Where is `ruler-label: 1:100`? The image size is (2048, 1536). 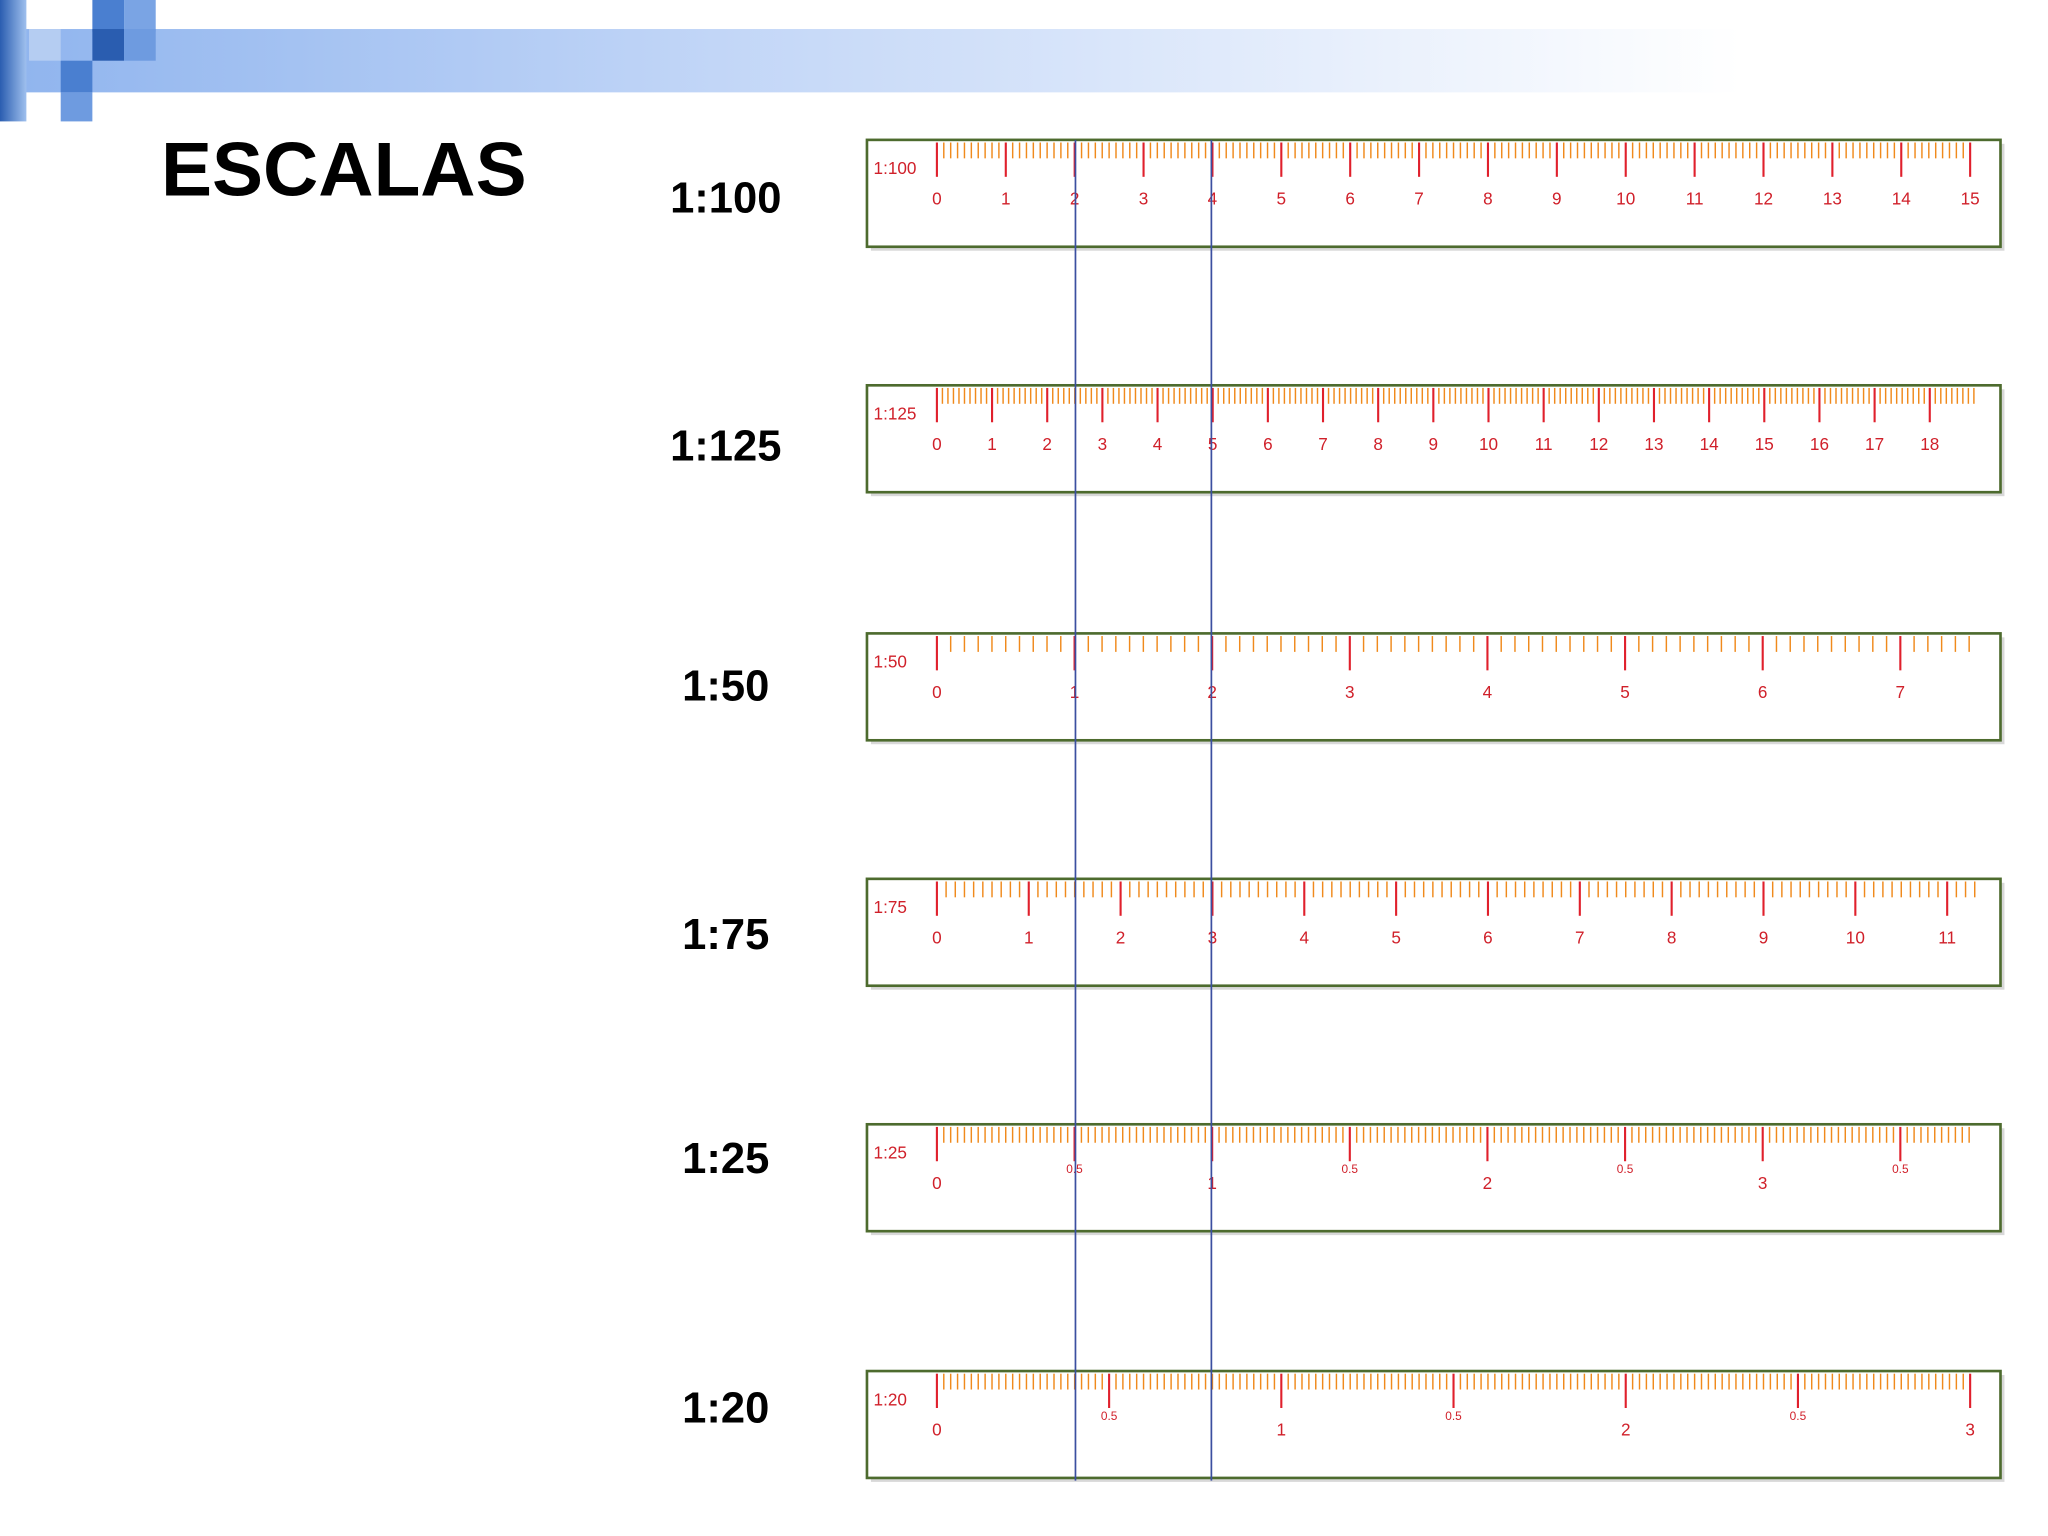 ruler-label: 1:100 is located at coordinates (895, 168).